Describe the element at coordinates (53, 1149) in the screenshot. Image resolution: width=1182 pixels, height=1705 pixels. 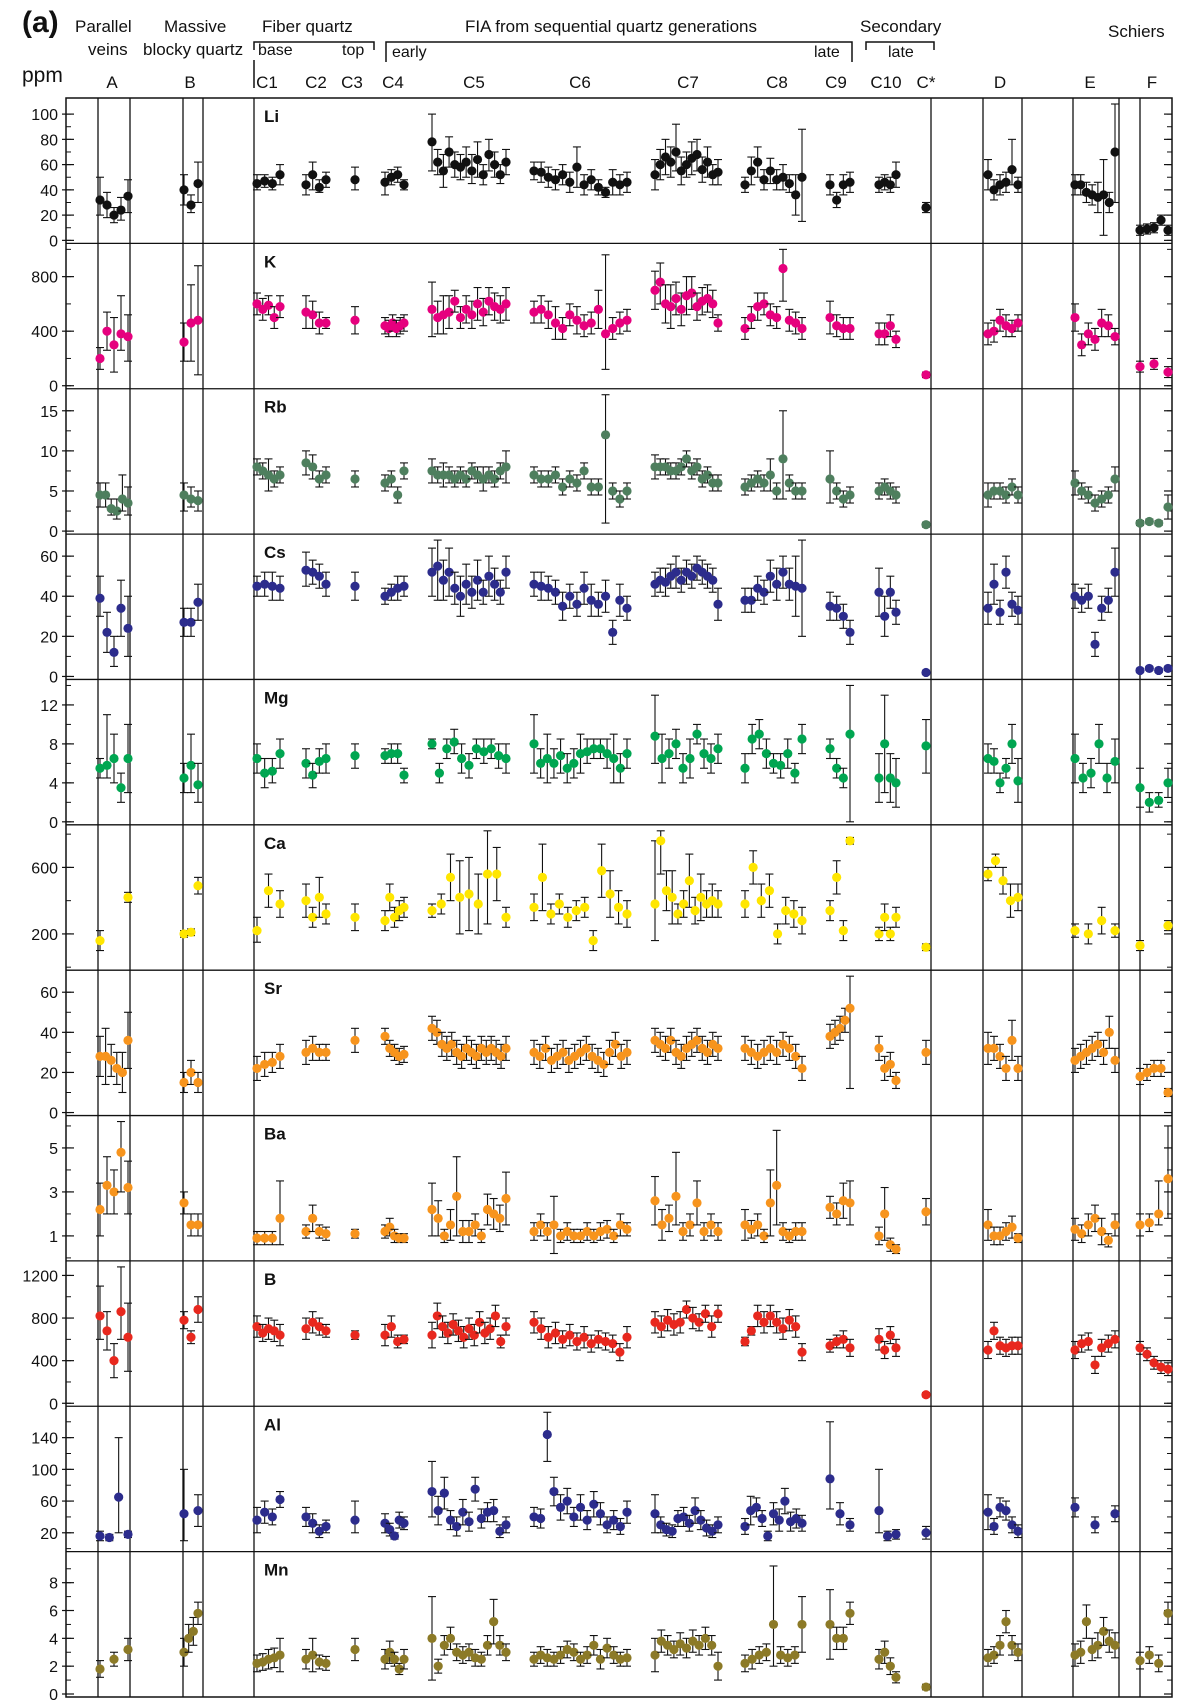
I see `y-tick-label: 5` at that location.